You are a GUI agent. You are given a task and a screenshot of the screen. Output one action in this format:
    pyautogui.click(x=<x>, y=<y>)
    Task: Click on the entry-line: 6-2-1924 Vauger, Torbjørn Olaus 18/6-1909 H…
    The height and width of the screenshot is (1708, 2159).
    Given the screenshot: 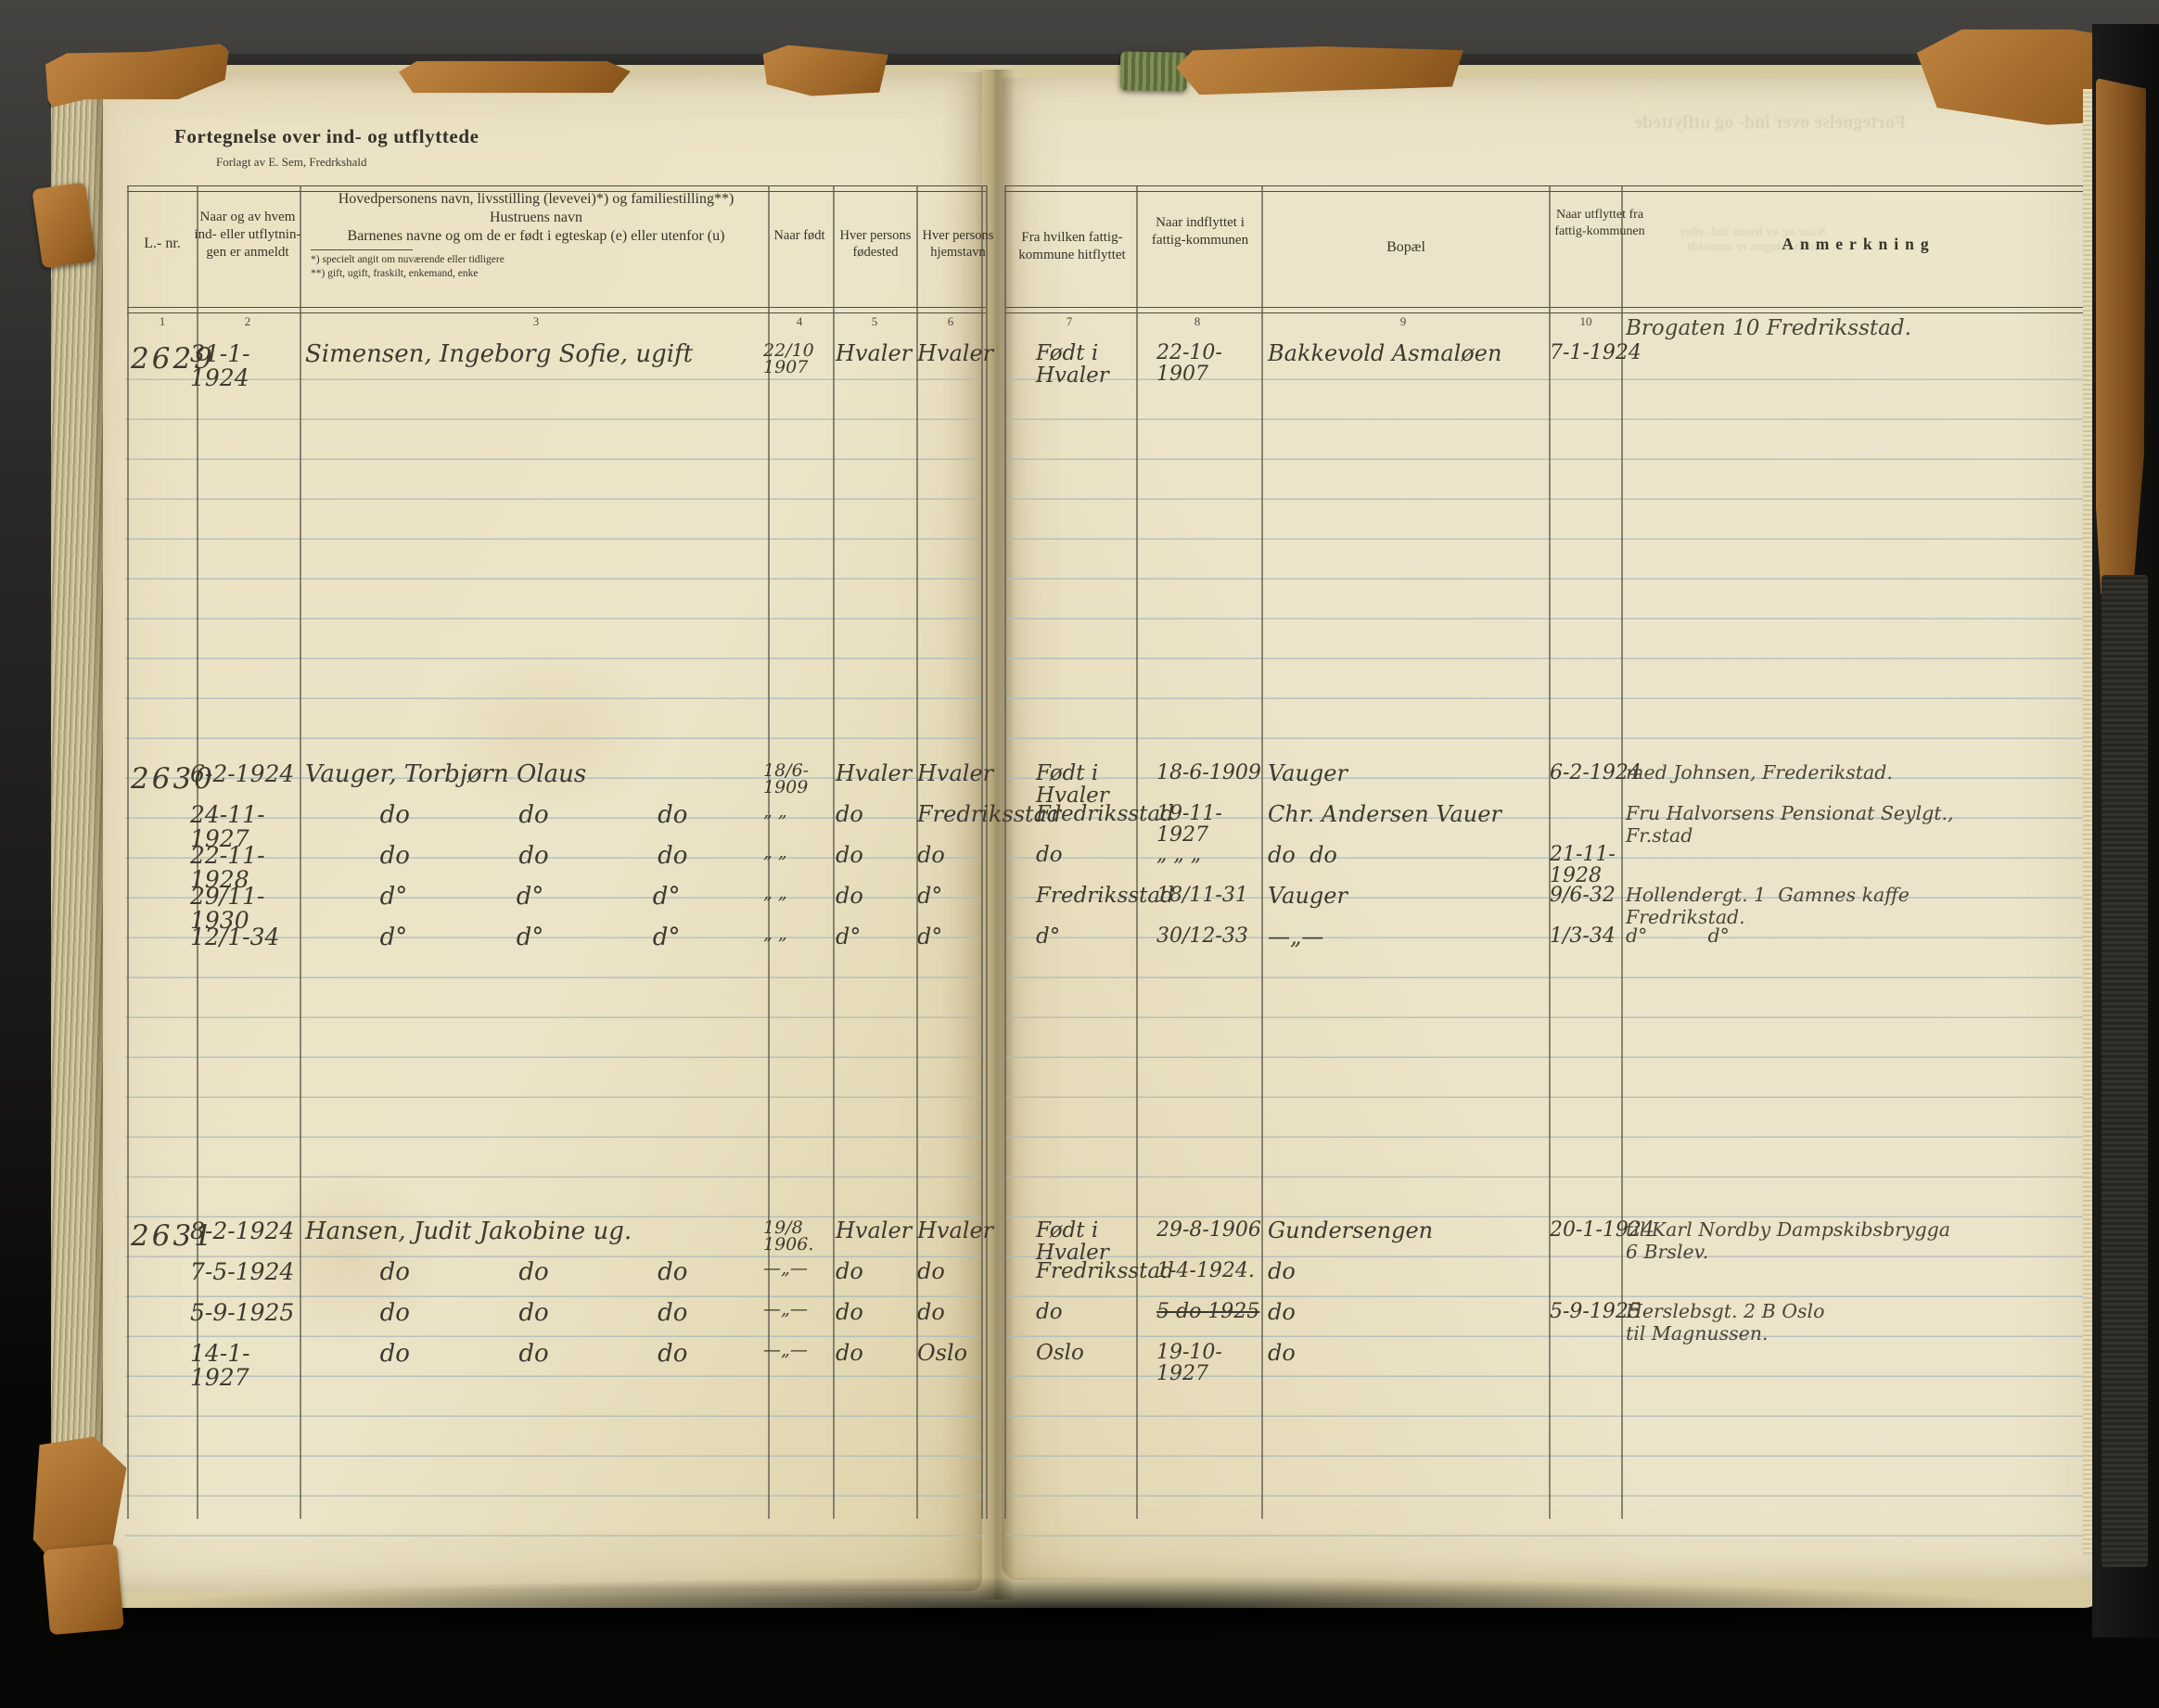 What is the action you would take?
    pyautogui.click(x=1099, y=783)
    